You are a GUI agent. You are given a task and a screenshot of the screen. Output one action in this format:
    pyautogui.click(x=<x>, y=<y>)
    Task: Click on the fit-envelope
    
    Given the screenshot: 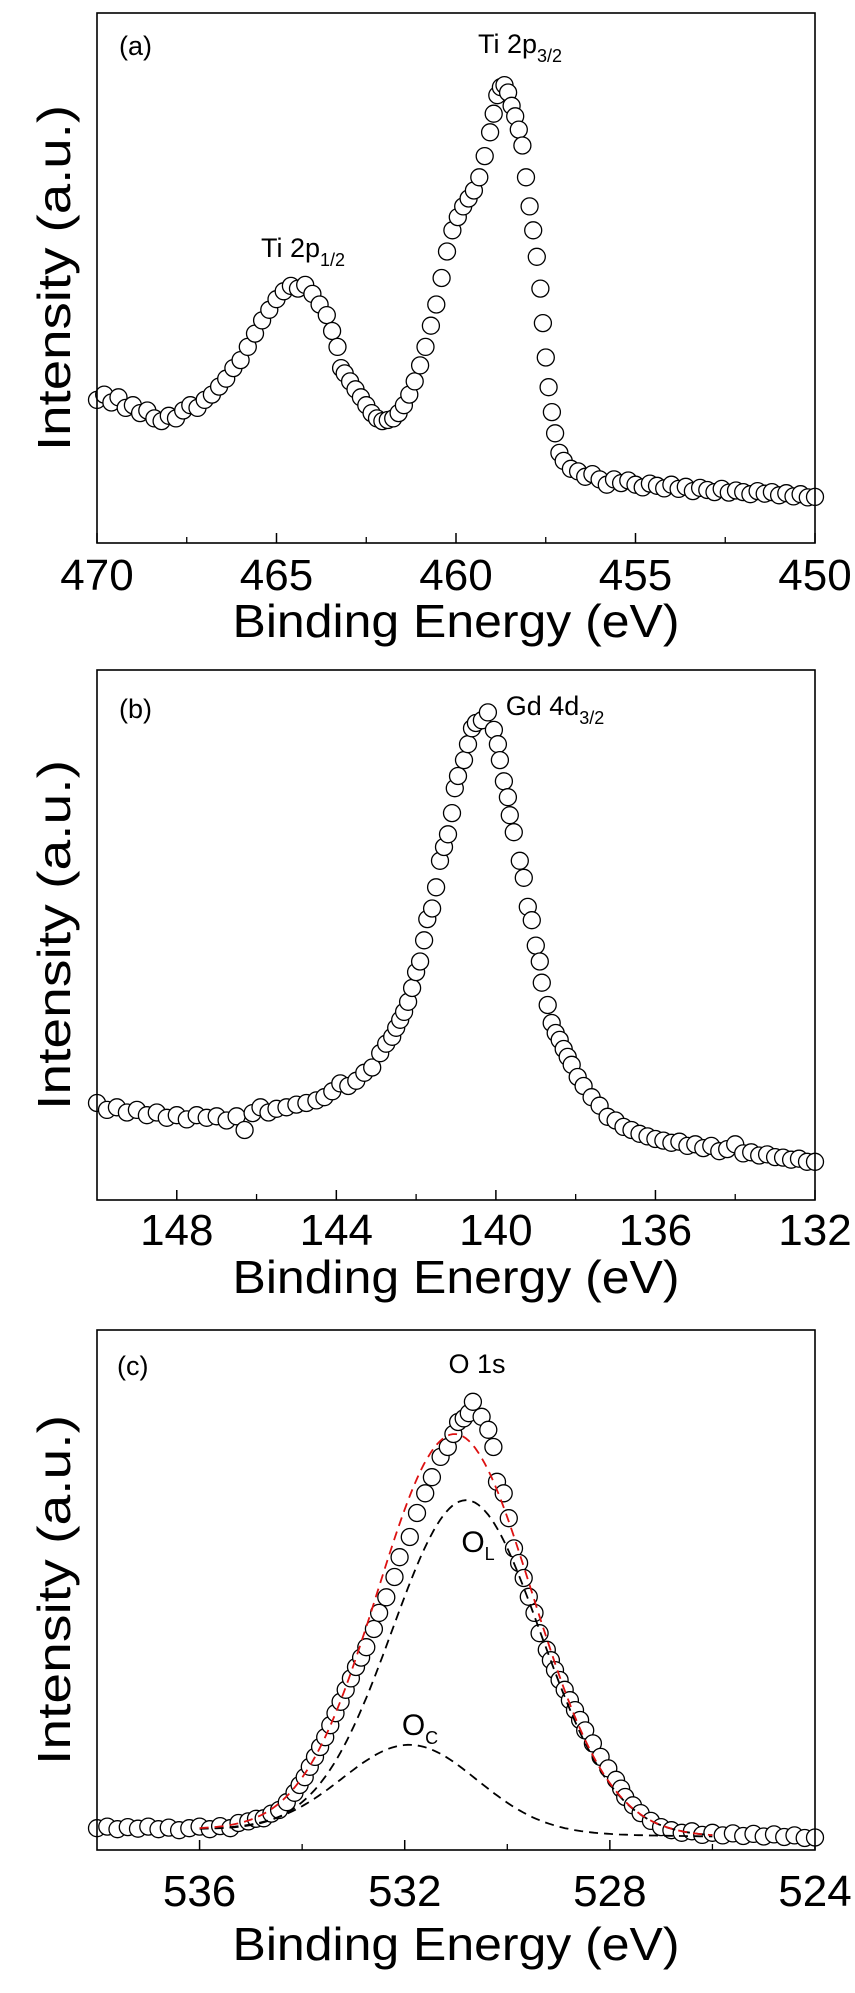 What is the action you would take?
    pyautogui.click(x=456, y=1635)
    